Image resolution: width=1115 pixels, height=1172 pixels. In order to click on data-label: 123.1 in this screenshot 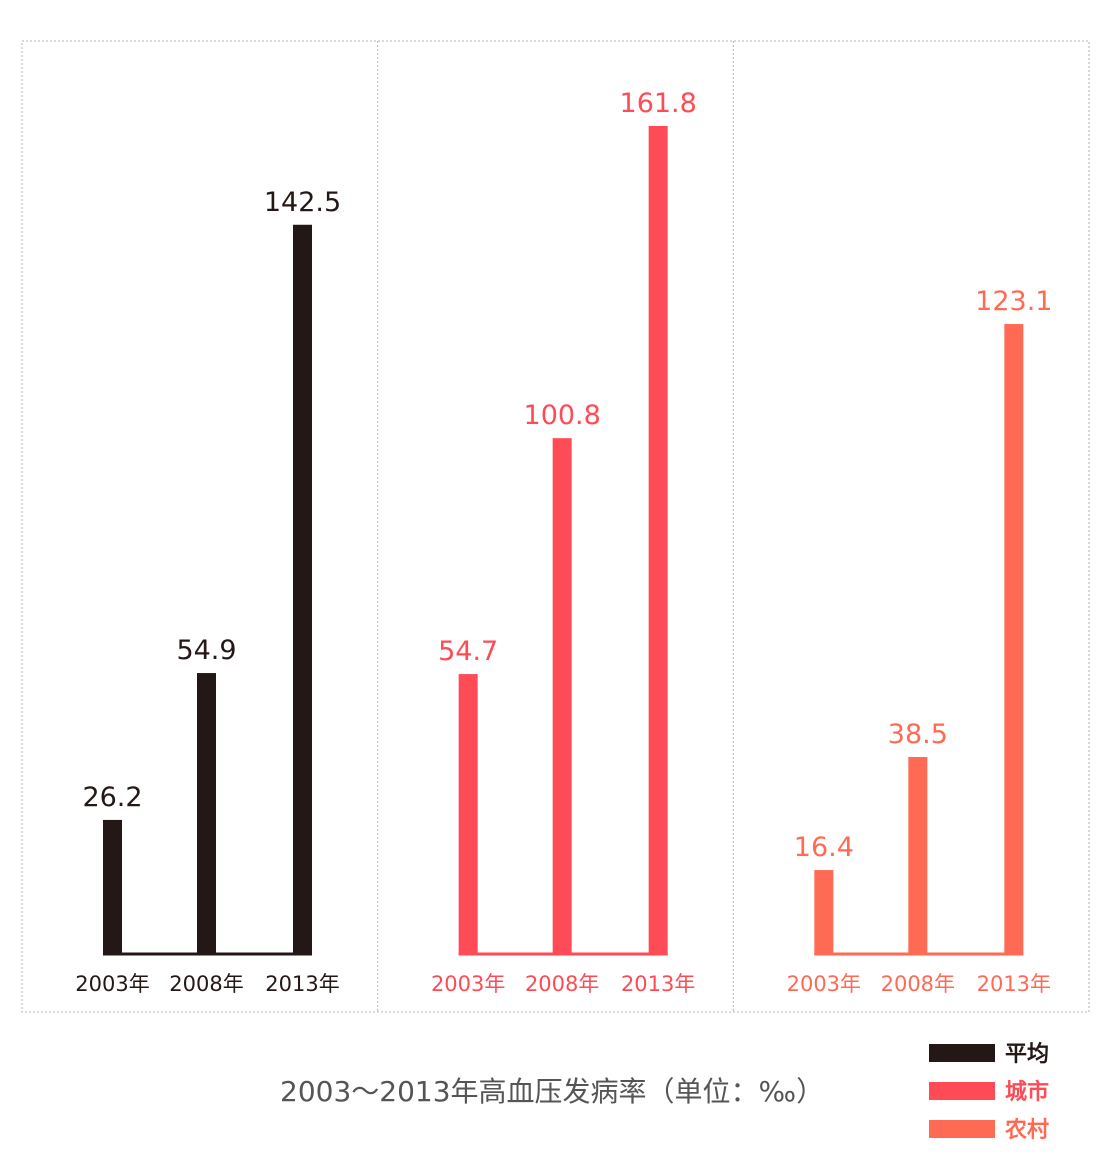, I will do `click(1013, 301)`.